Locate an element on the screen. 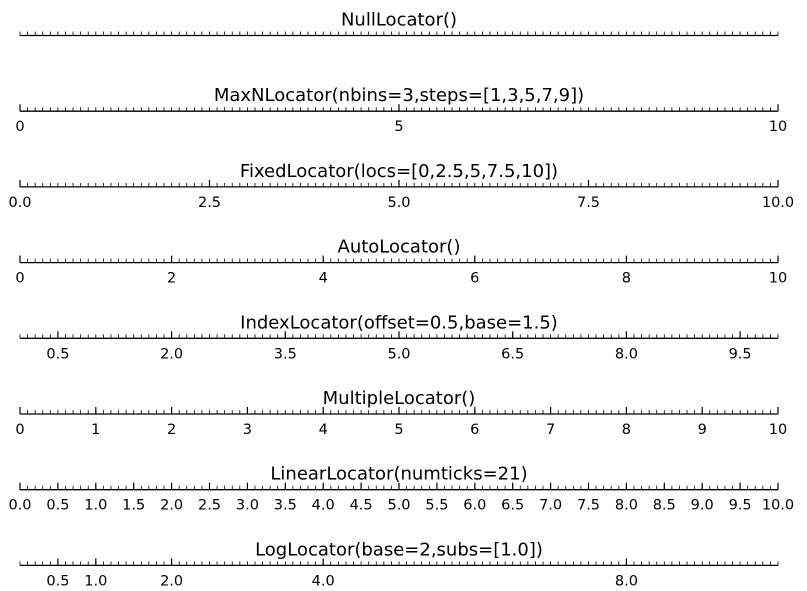 This screenshot has height=591, width=807. tick-label: 3.0 is located at coordinates (247, 506).